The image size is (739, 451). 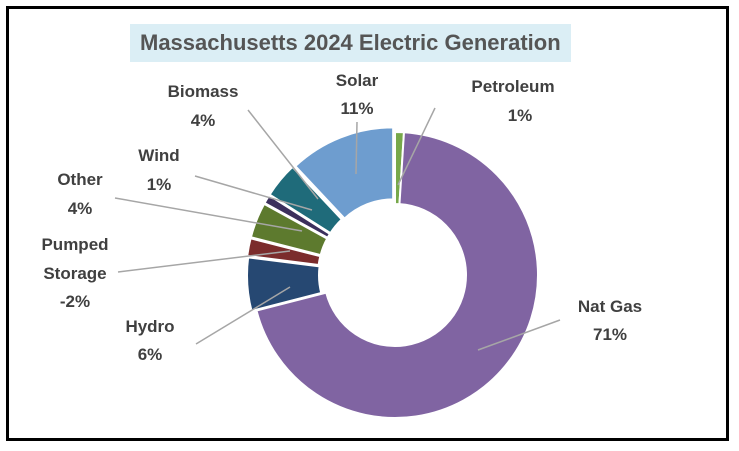 I want to click on label-name-biomass: Biomass, so click(x=203, y=91).